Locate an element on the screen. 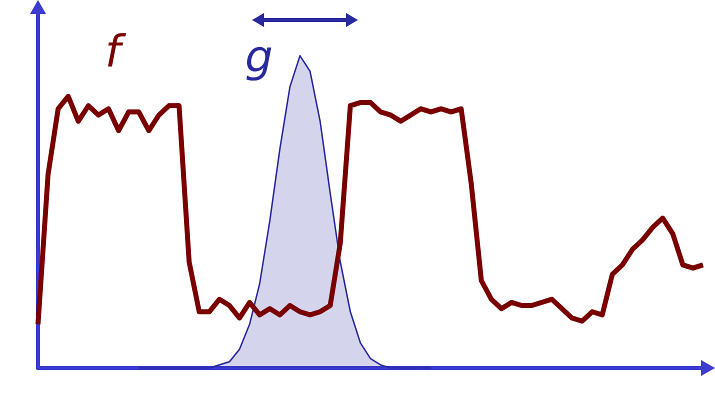 The height and width of the screenshot is (400, 715). legend-label: g is located at coordinates (259, 57).